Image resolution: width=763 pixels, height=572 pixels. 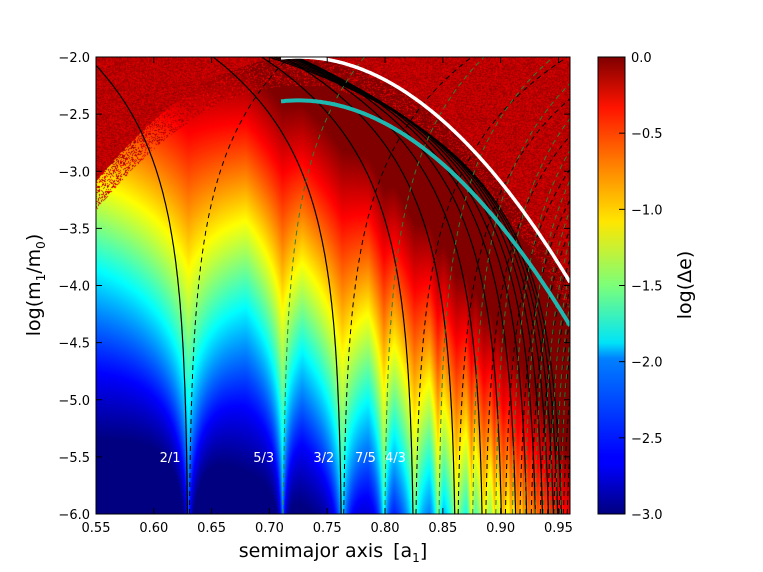 What do you see at coordinates (263, 458) in the screenshot?
I see `resonance-label: 5/3` at bounding box center [263, 458].